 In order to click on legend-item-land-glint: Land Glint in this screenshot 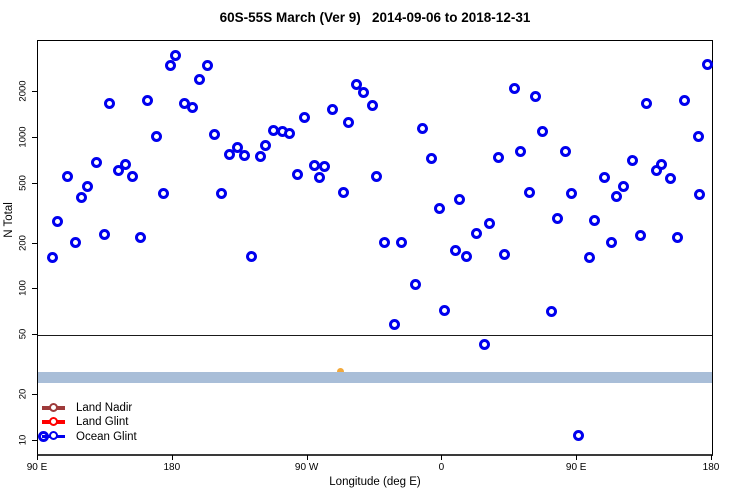, I will do `click(142, 422)`.